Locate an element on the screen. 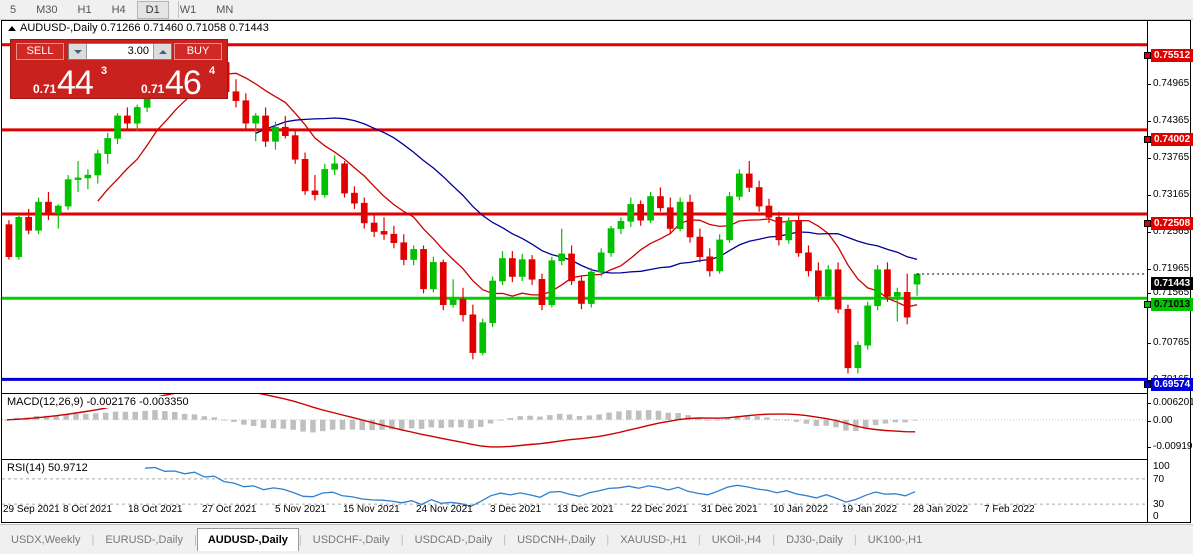  price-level-label-red: 0.74002 is located at coordinates (1172, 139).